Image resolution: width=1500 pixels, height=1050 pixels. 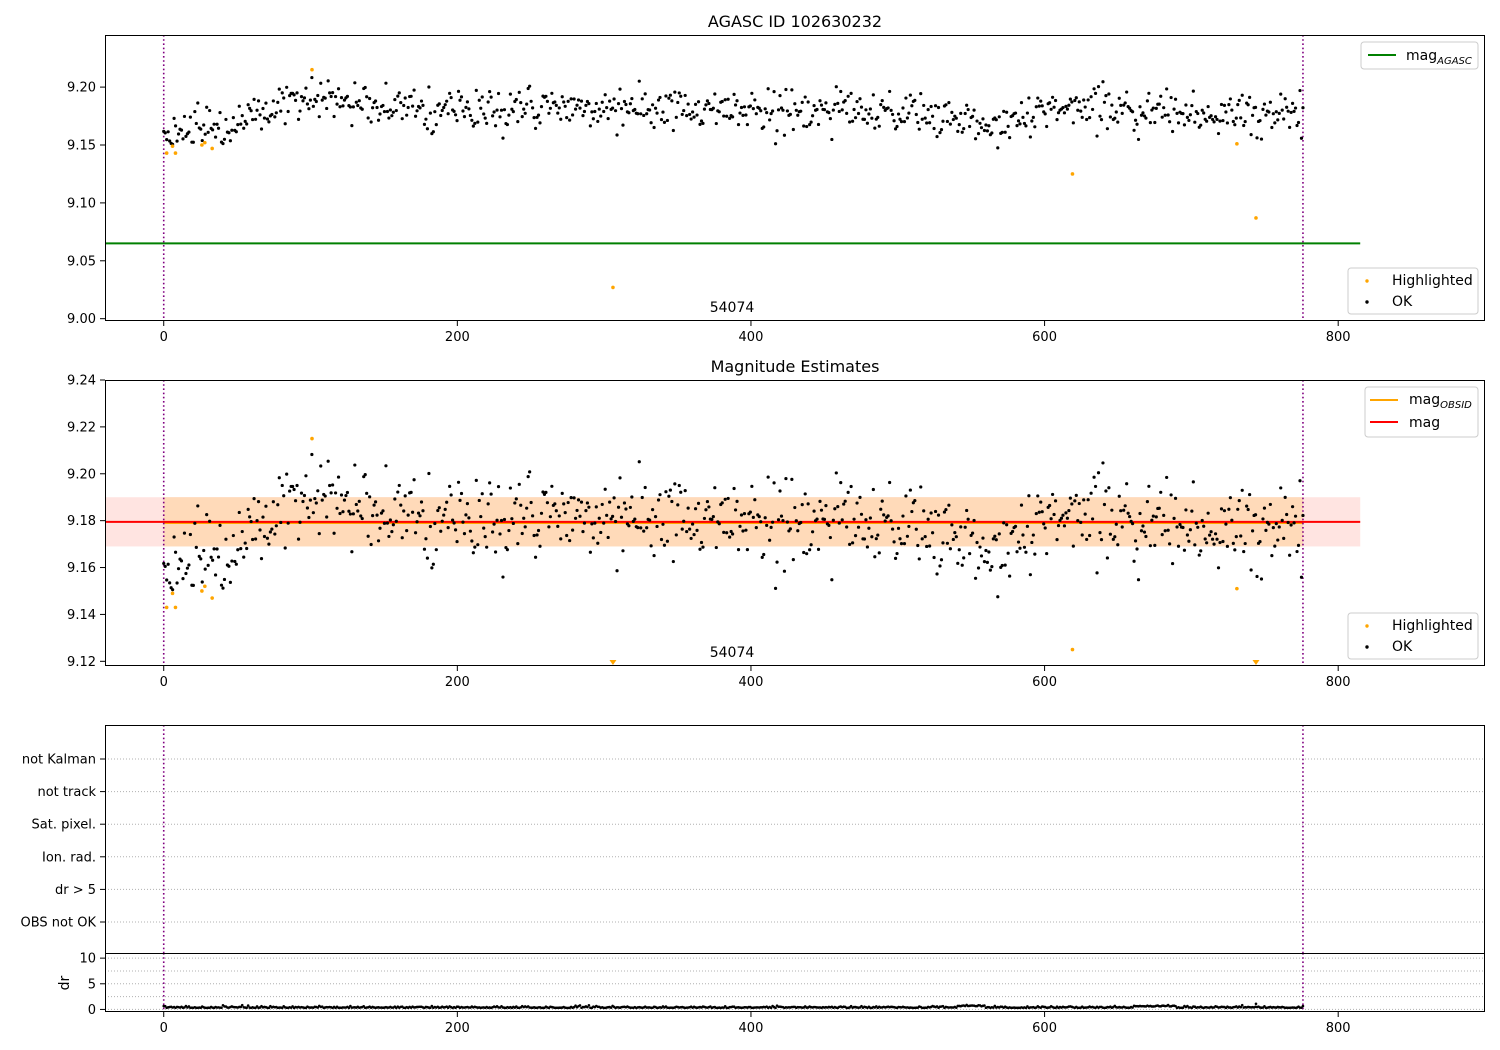 What do you see at coordinates (751, 337) in the screenshot?
I see `x-tick-label: 400` at bounding box center [751, 337].